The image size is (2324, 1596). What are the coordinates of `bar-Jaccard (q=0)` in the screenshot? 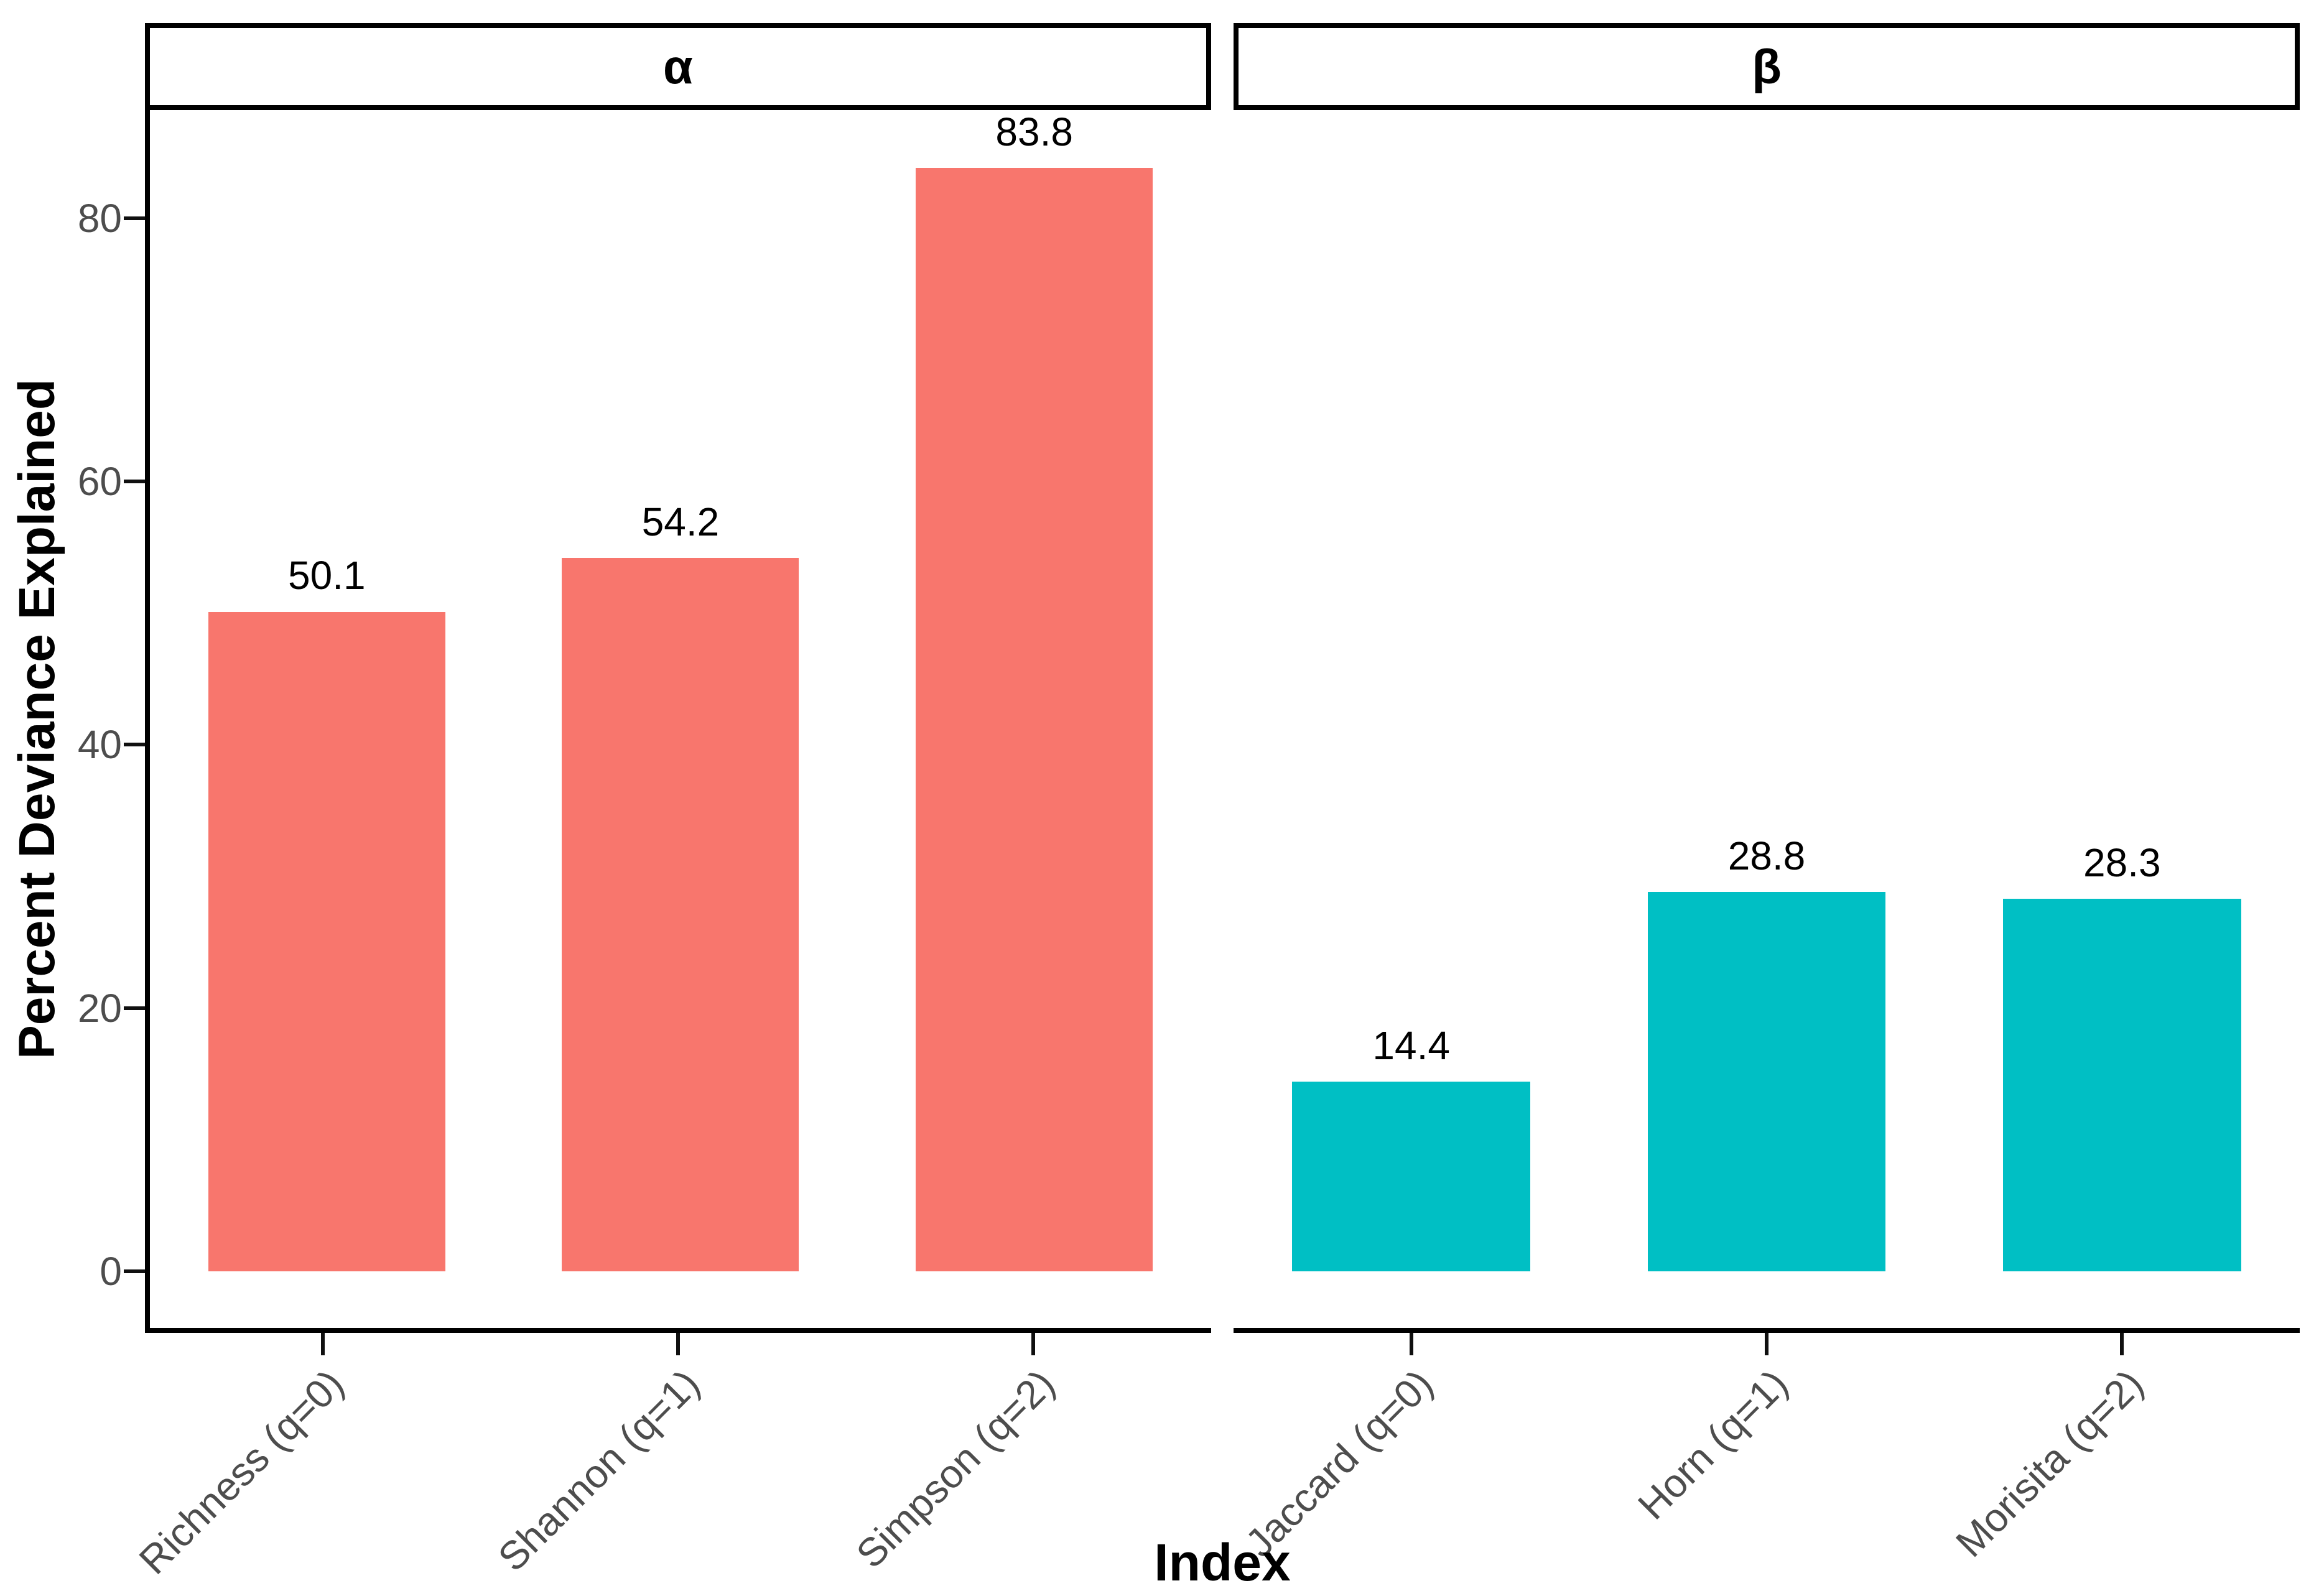 It's located at (1412, 1177).